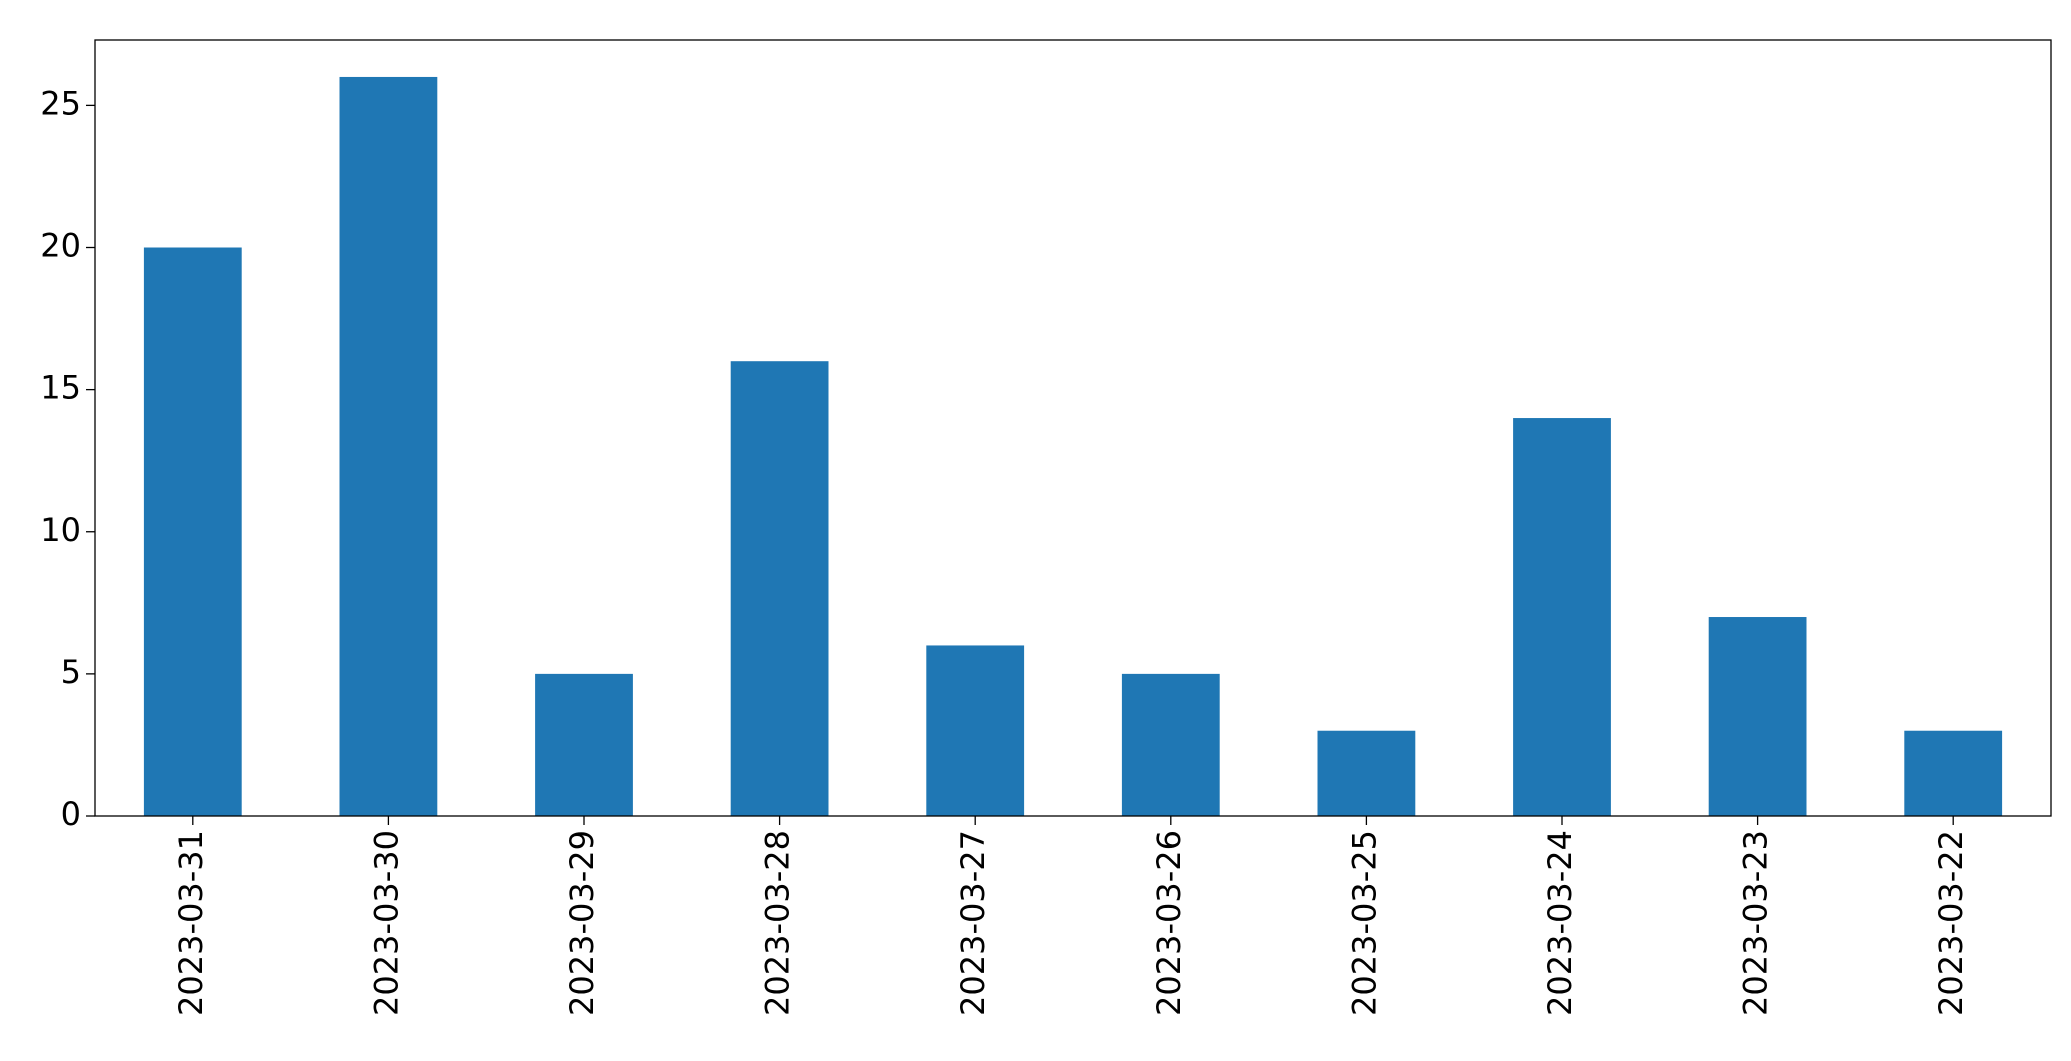 The image size is (2071, 1061). Describe the element at coordinates (60, 103) in the screenshot. I see `y-tick-label: 25` at that location.